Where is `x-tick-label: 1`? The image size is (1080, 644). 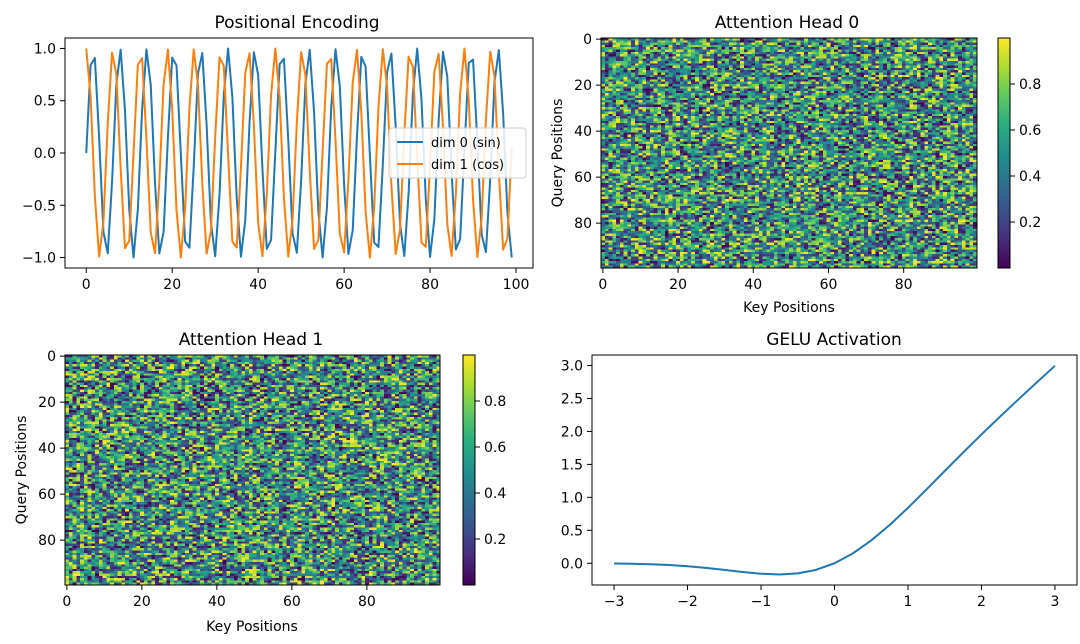
x-tick-label: 1 is located at coordinates (908, 602).